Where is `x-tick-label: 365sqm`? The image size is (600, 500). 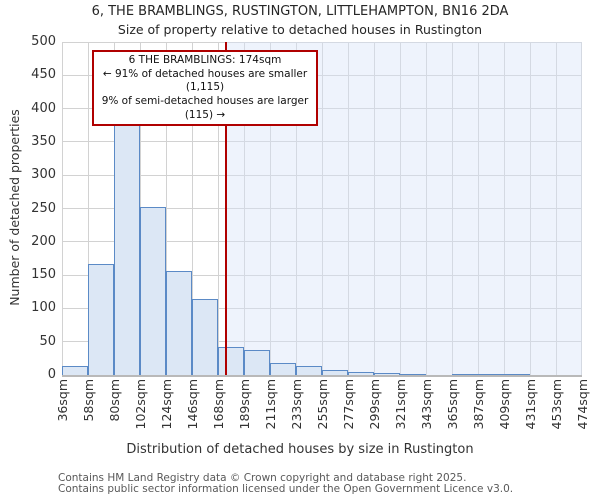
x-tick-label: 365sqm is located at coordinates (452, 404).